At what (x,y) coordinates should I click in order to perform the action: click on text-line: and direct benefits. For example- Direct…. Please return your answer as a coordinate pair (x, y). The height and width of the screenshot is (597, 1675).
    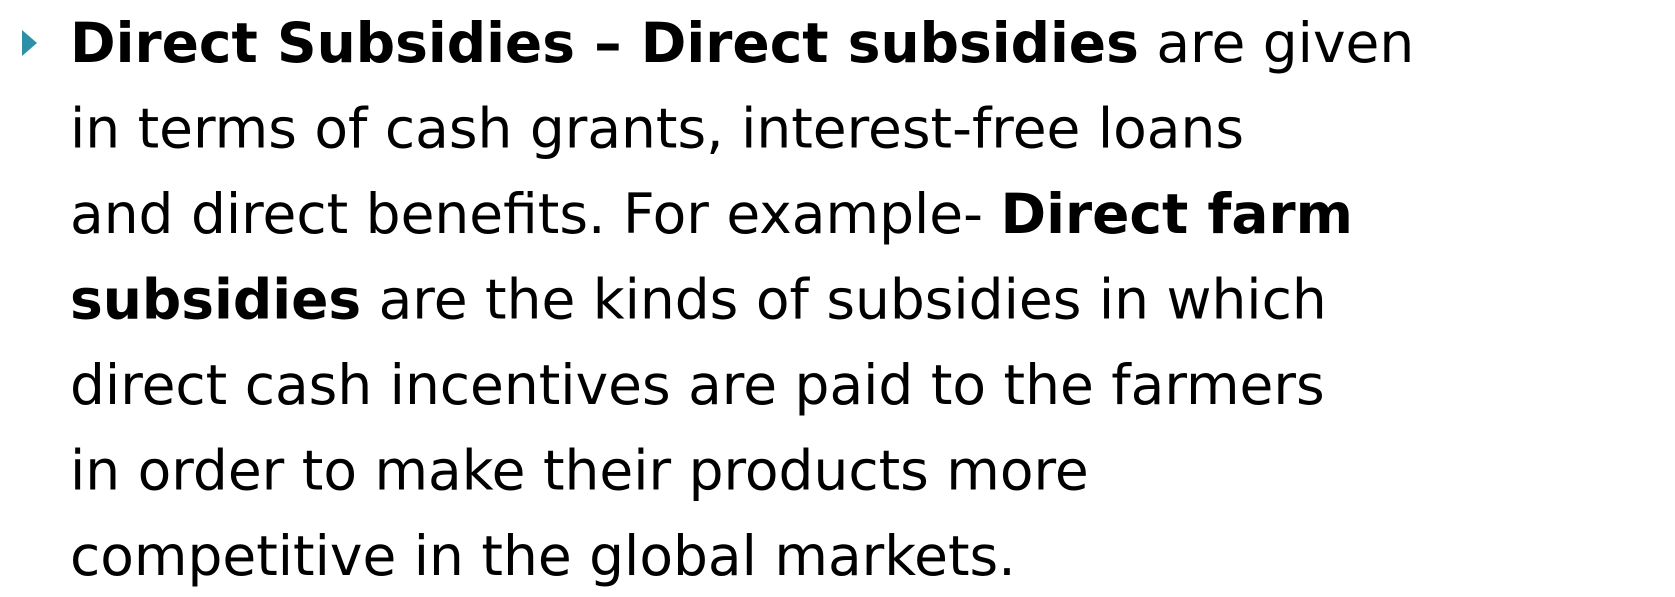
    Looking at the image, I should click on (711, 214).